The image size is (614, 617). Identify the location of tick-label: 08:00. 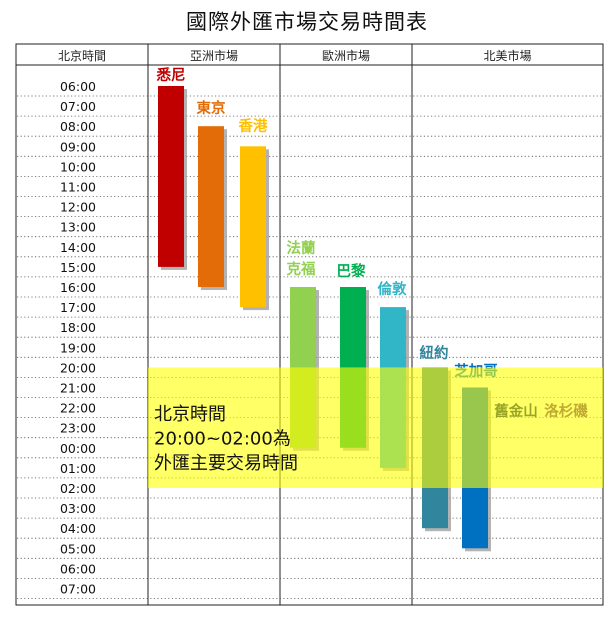
(78, 126).